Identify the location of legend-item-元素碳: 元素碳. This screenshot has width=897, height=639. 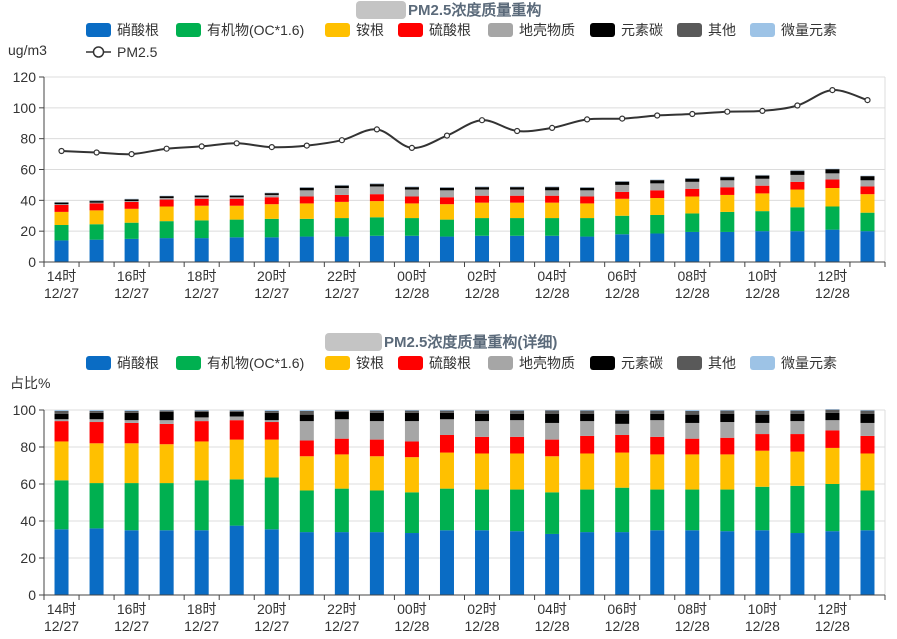
(626, 30).